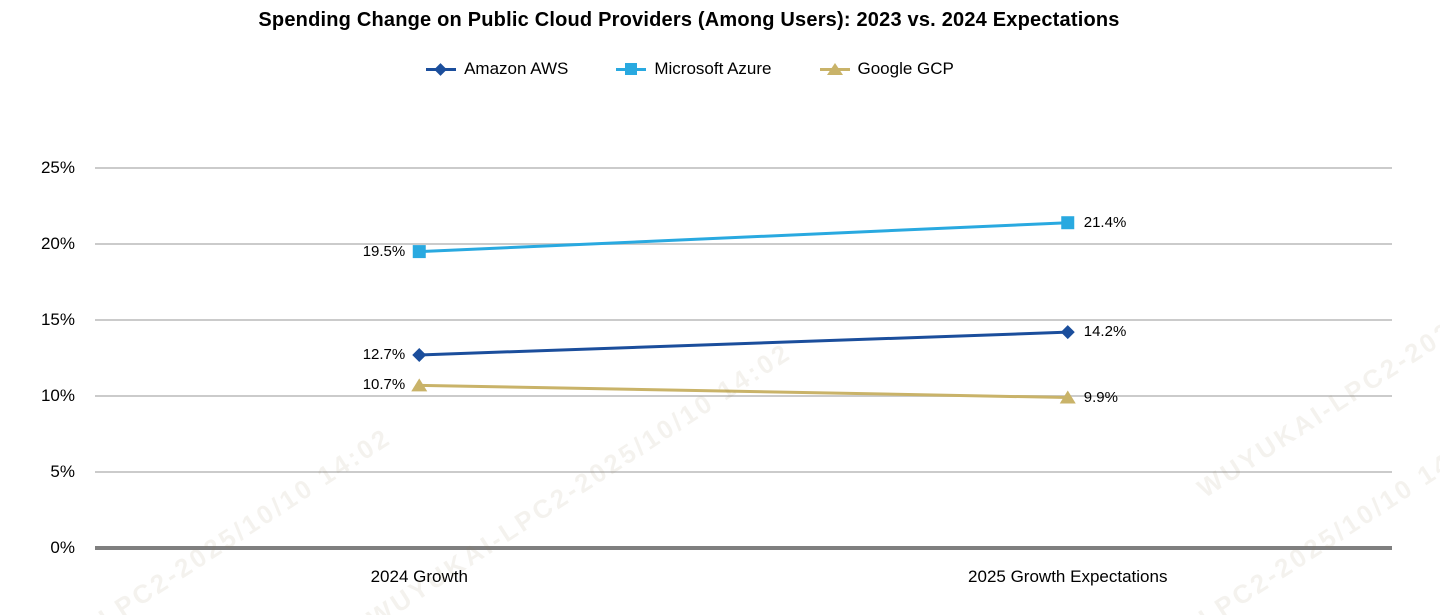  Describe the element at coordinates (384, 251) in the screenshot. I see `data-point-label: 19.5%` at that location.